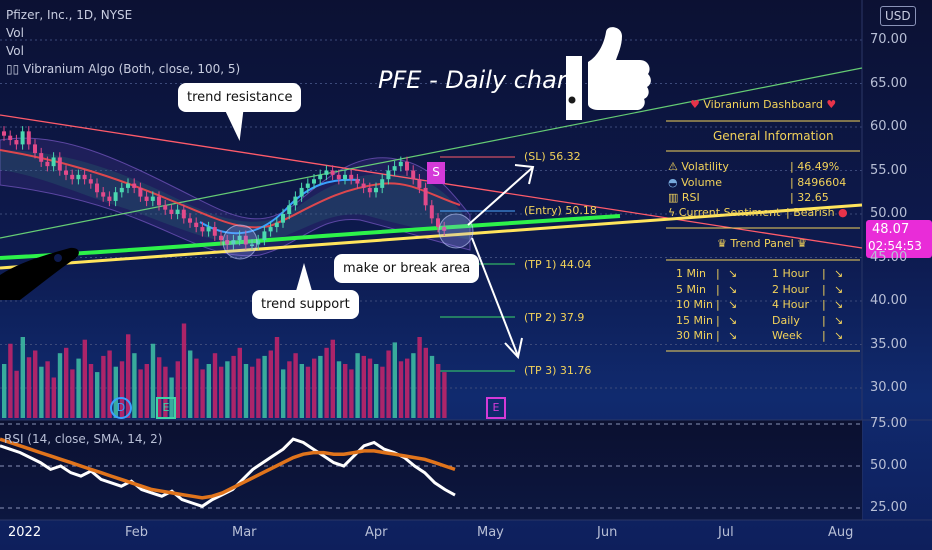 Image resolution: width=932 pixels, height=550 pixels. What do you see at coordinates (889, 423) in the screenshot?
I see `rsi-tick-label: 75.00` at bounding box center [889, 423].